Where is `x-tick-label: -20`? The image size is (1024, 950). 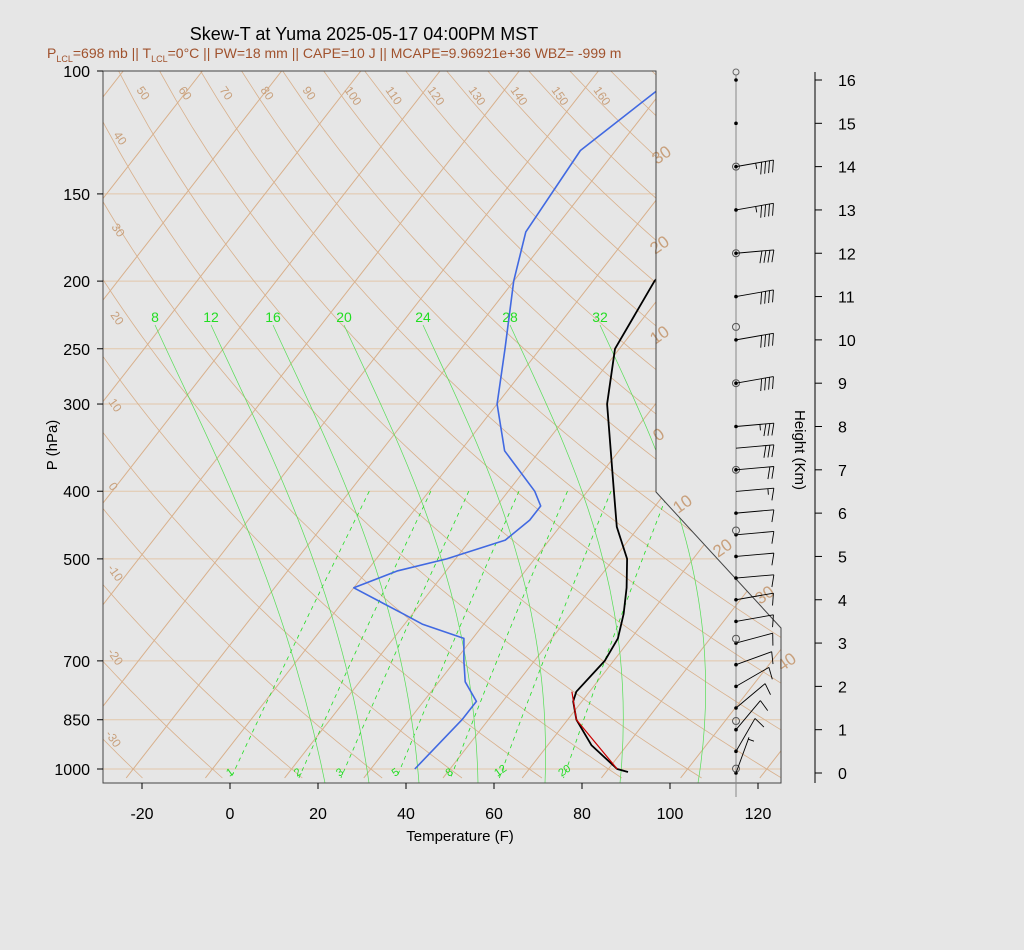
x-tick-label: -20 is located at coordinates (141, 814).